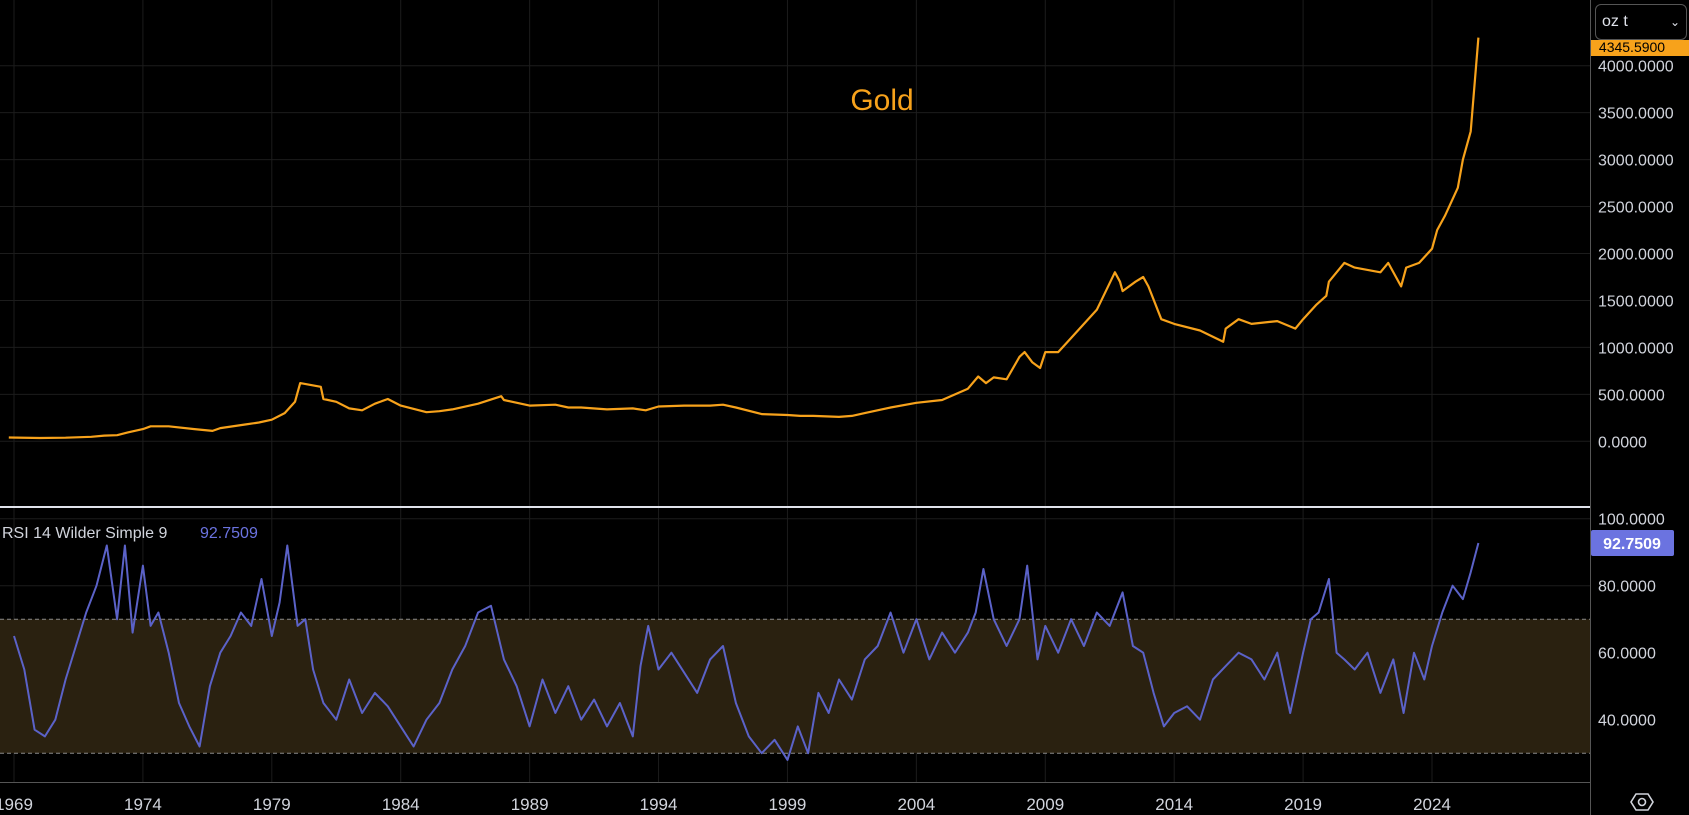  Describe the element at coordinates (1636, 208) in the screenshot. I see `main-y-tick-label: 2500.0000` at that location.